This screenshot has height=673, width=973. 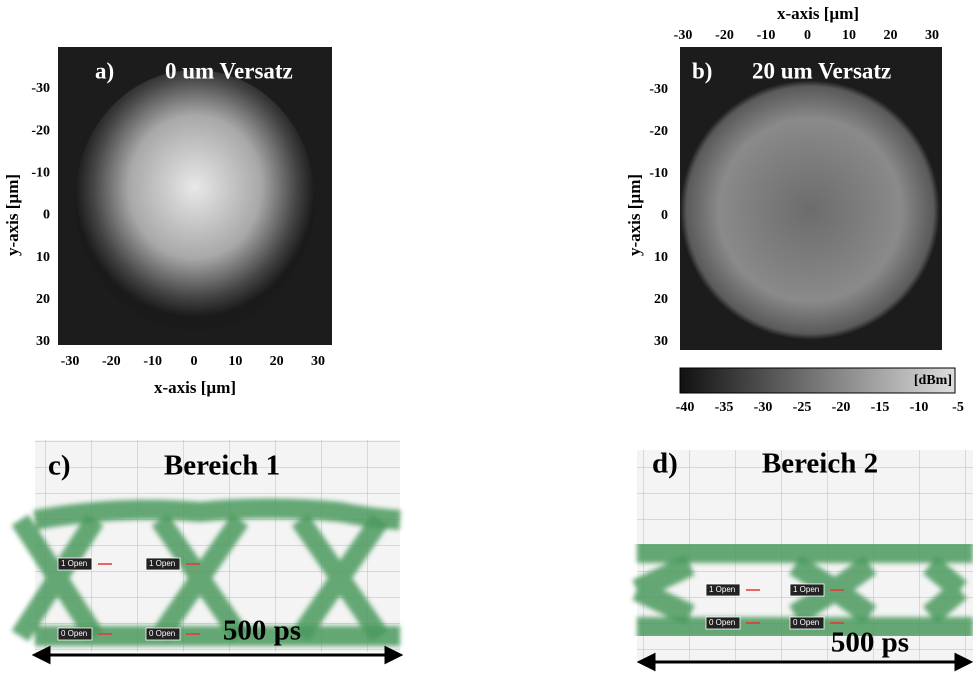 What do you see at coordinates (817, 380) in the screenshot?
I see `colorbar` at bounding box center [817, 380].